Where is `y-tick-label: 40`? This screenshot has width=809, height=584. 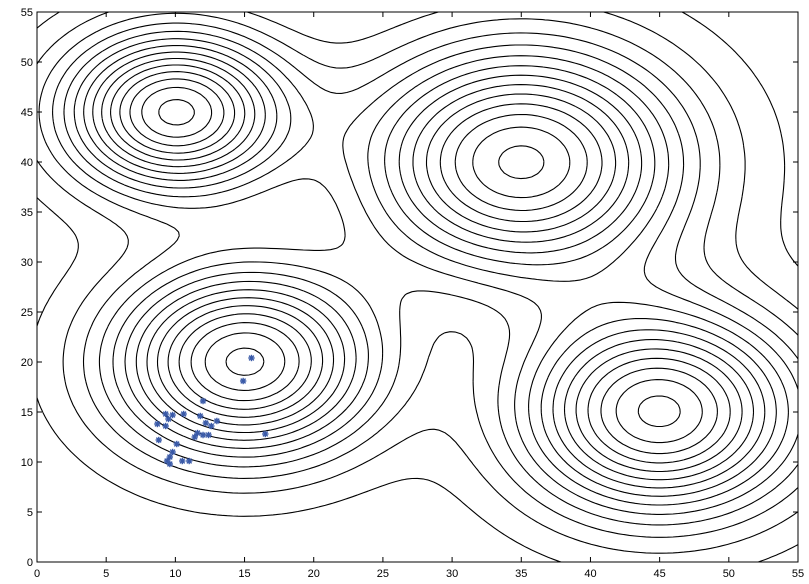
y-tick-label: 40 is located at coordinates (27, 163).